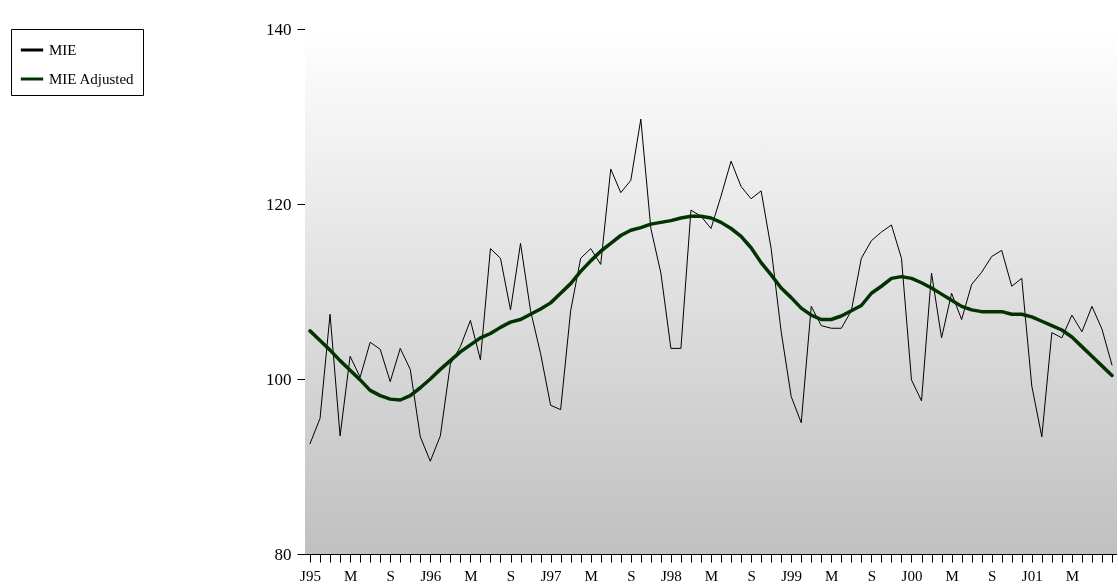 This screenshot has height=586, width=1118. Describe the element at coordinates (1032, 575) in the screenshot. I see `x-tick-label: J01` at that location.